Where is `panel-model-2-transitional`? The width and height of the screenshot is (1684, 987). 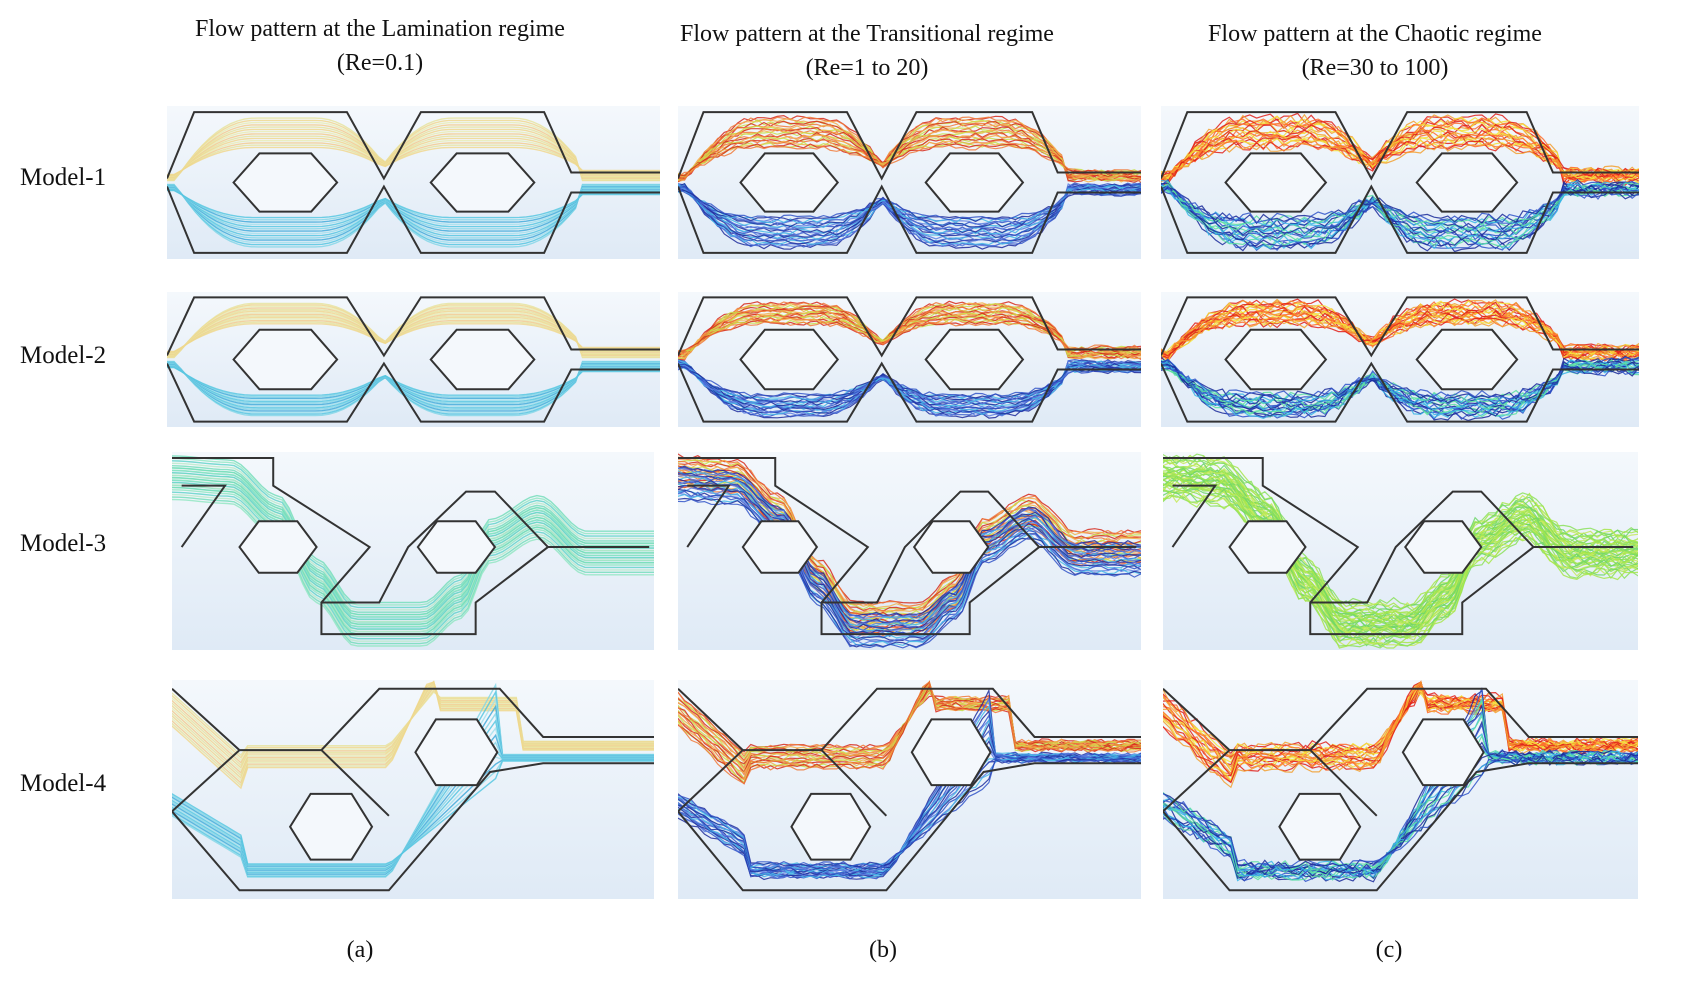 panel-model-2-transitional is located at coordinates (909, 359).